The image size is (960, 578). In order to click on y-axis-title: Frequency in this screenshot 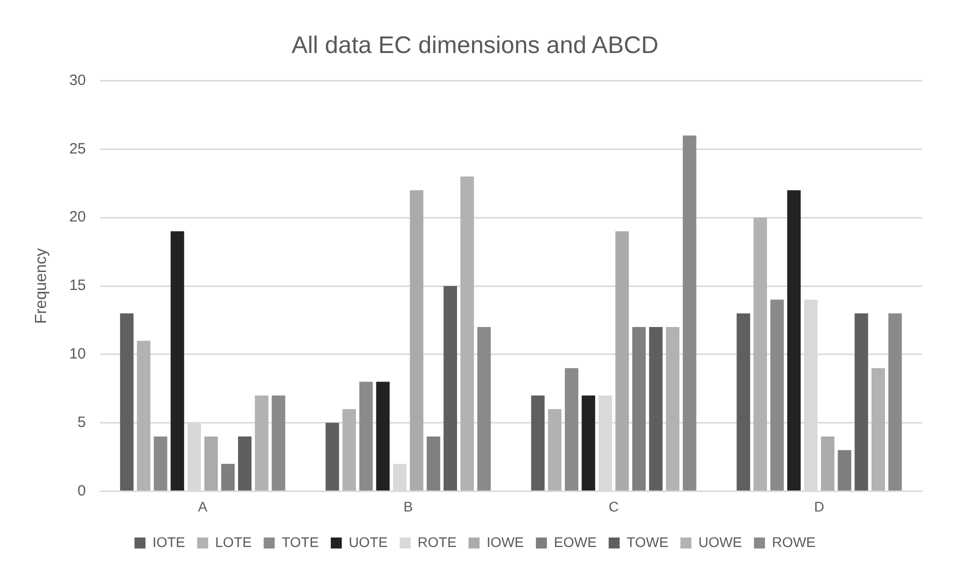, I will do `click(41, 286)`.